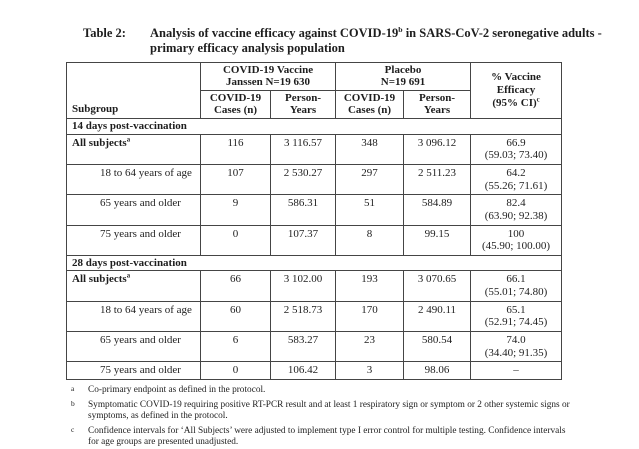  Describe the element at coordinates (437, 149) in the screenshot. I see `placebo-person-years-cell: 3 096.12` at that location.